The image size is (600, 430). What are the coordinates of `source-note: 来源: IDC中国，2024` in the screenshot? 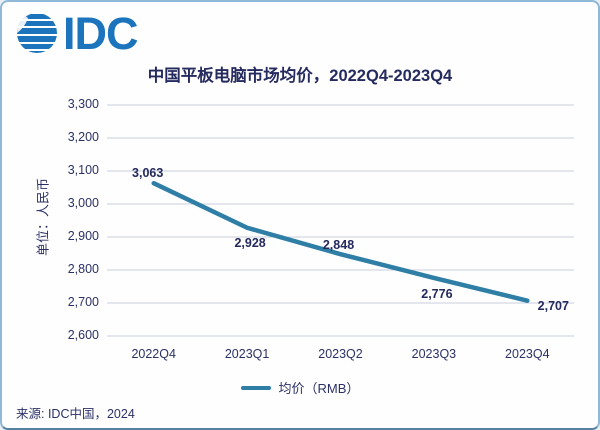 It's located at (75, 414).